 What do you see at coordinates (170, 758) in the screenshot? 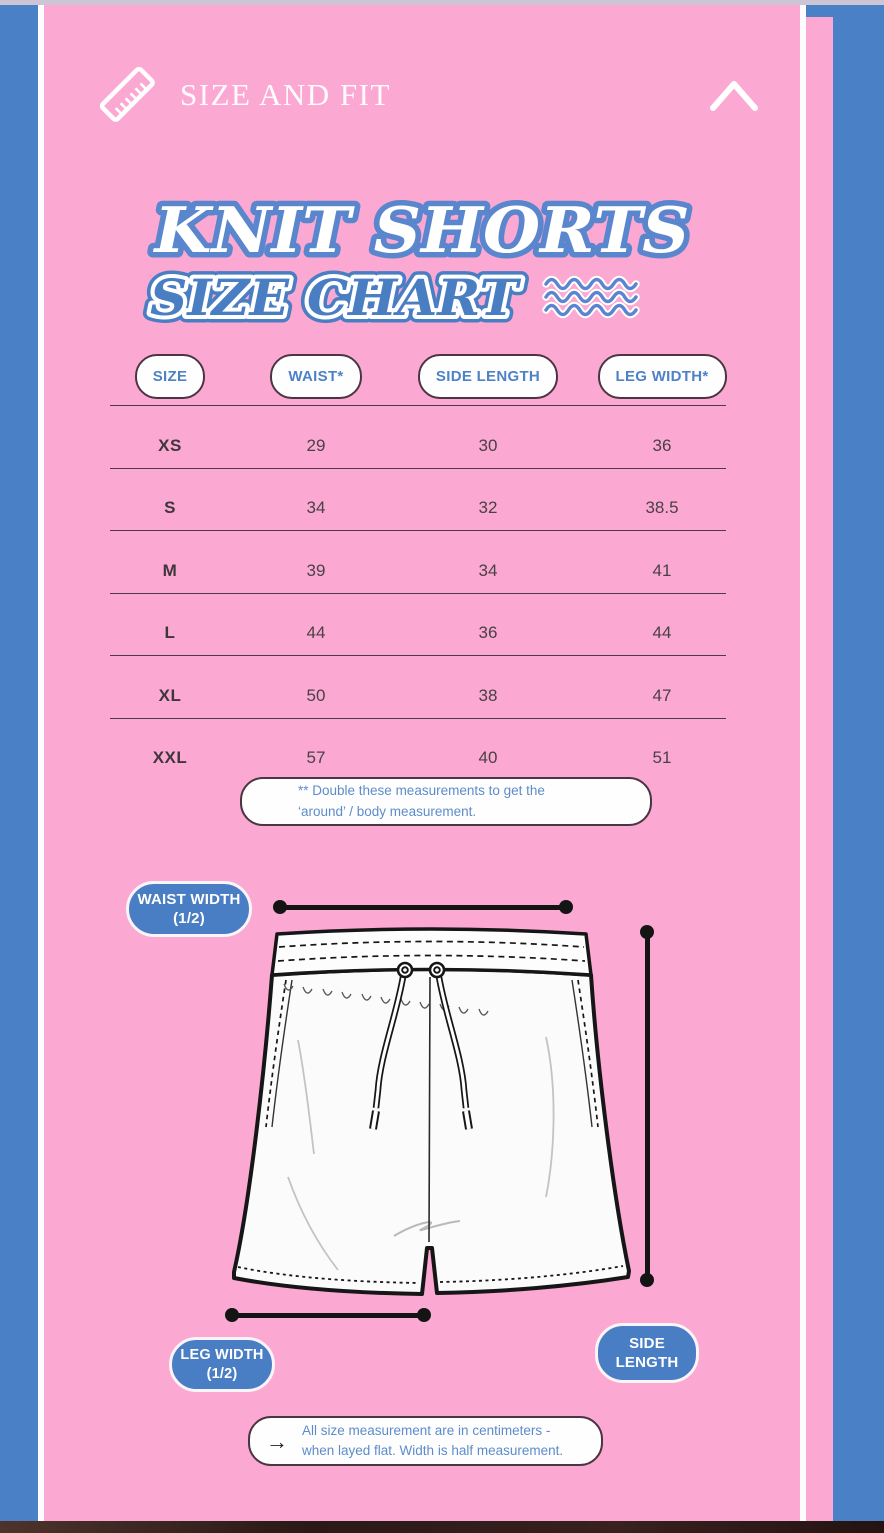
I see `size-label: XXL` at bounding box center [170, 758].